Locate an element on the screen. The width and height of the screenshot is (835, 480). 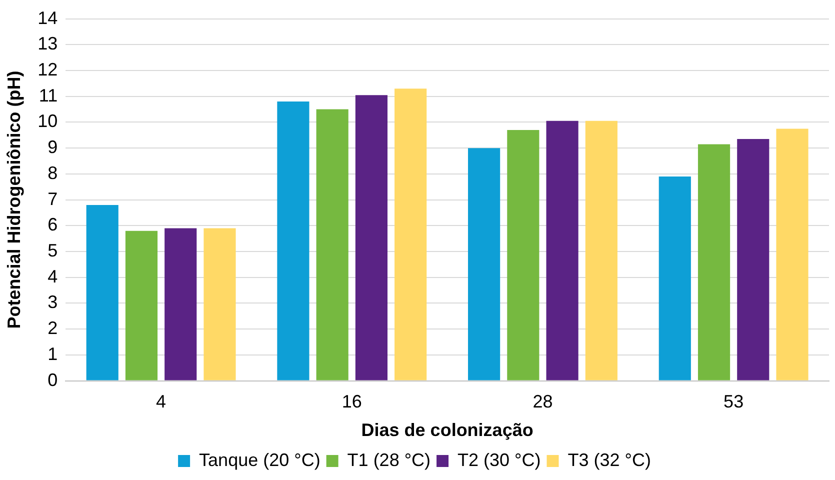
y-tick-label: 6 is located at coordinates (53, 224).